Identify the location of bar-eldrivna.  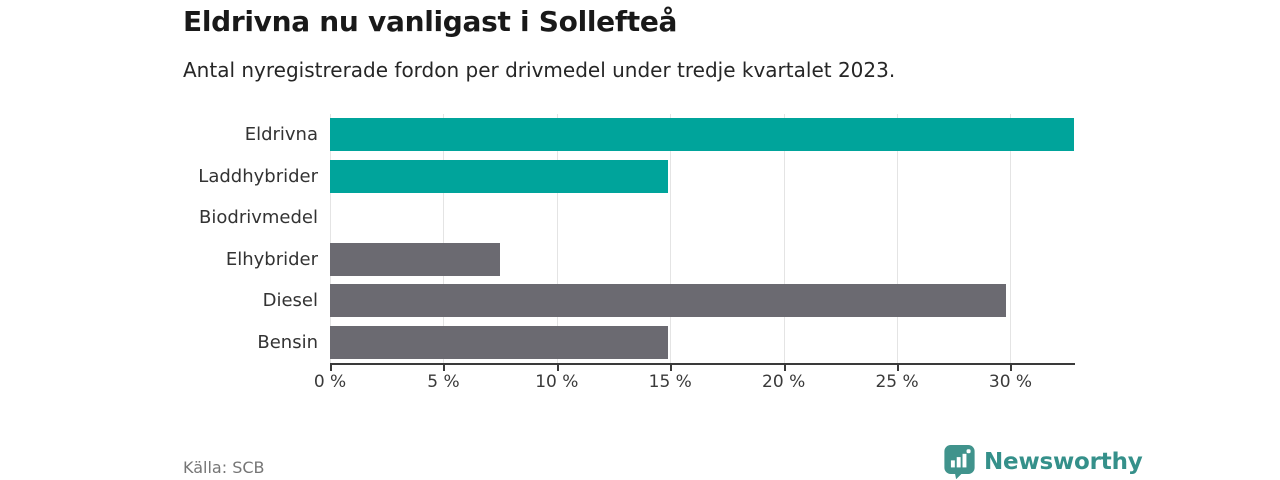
(702, 134).